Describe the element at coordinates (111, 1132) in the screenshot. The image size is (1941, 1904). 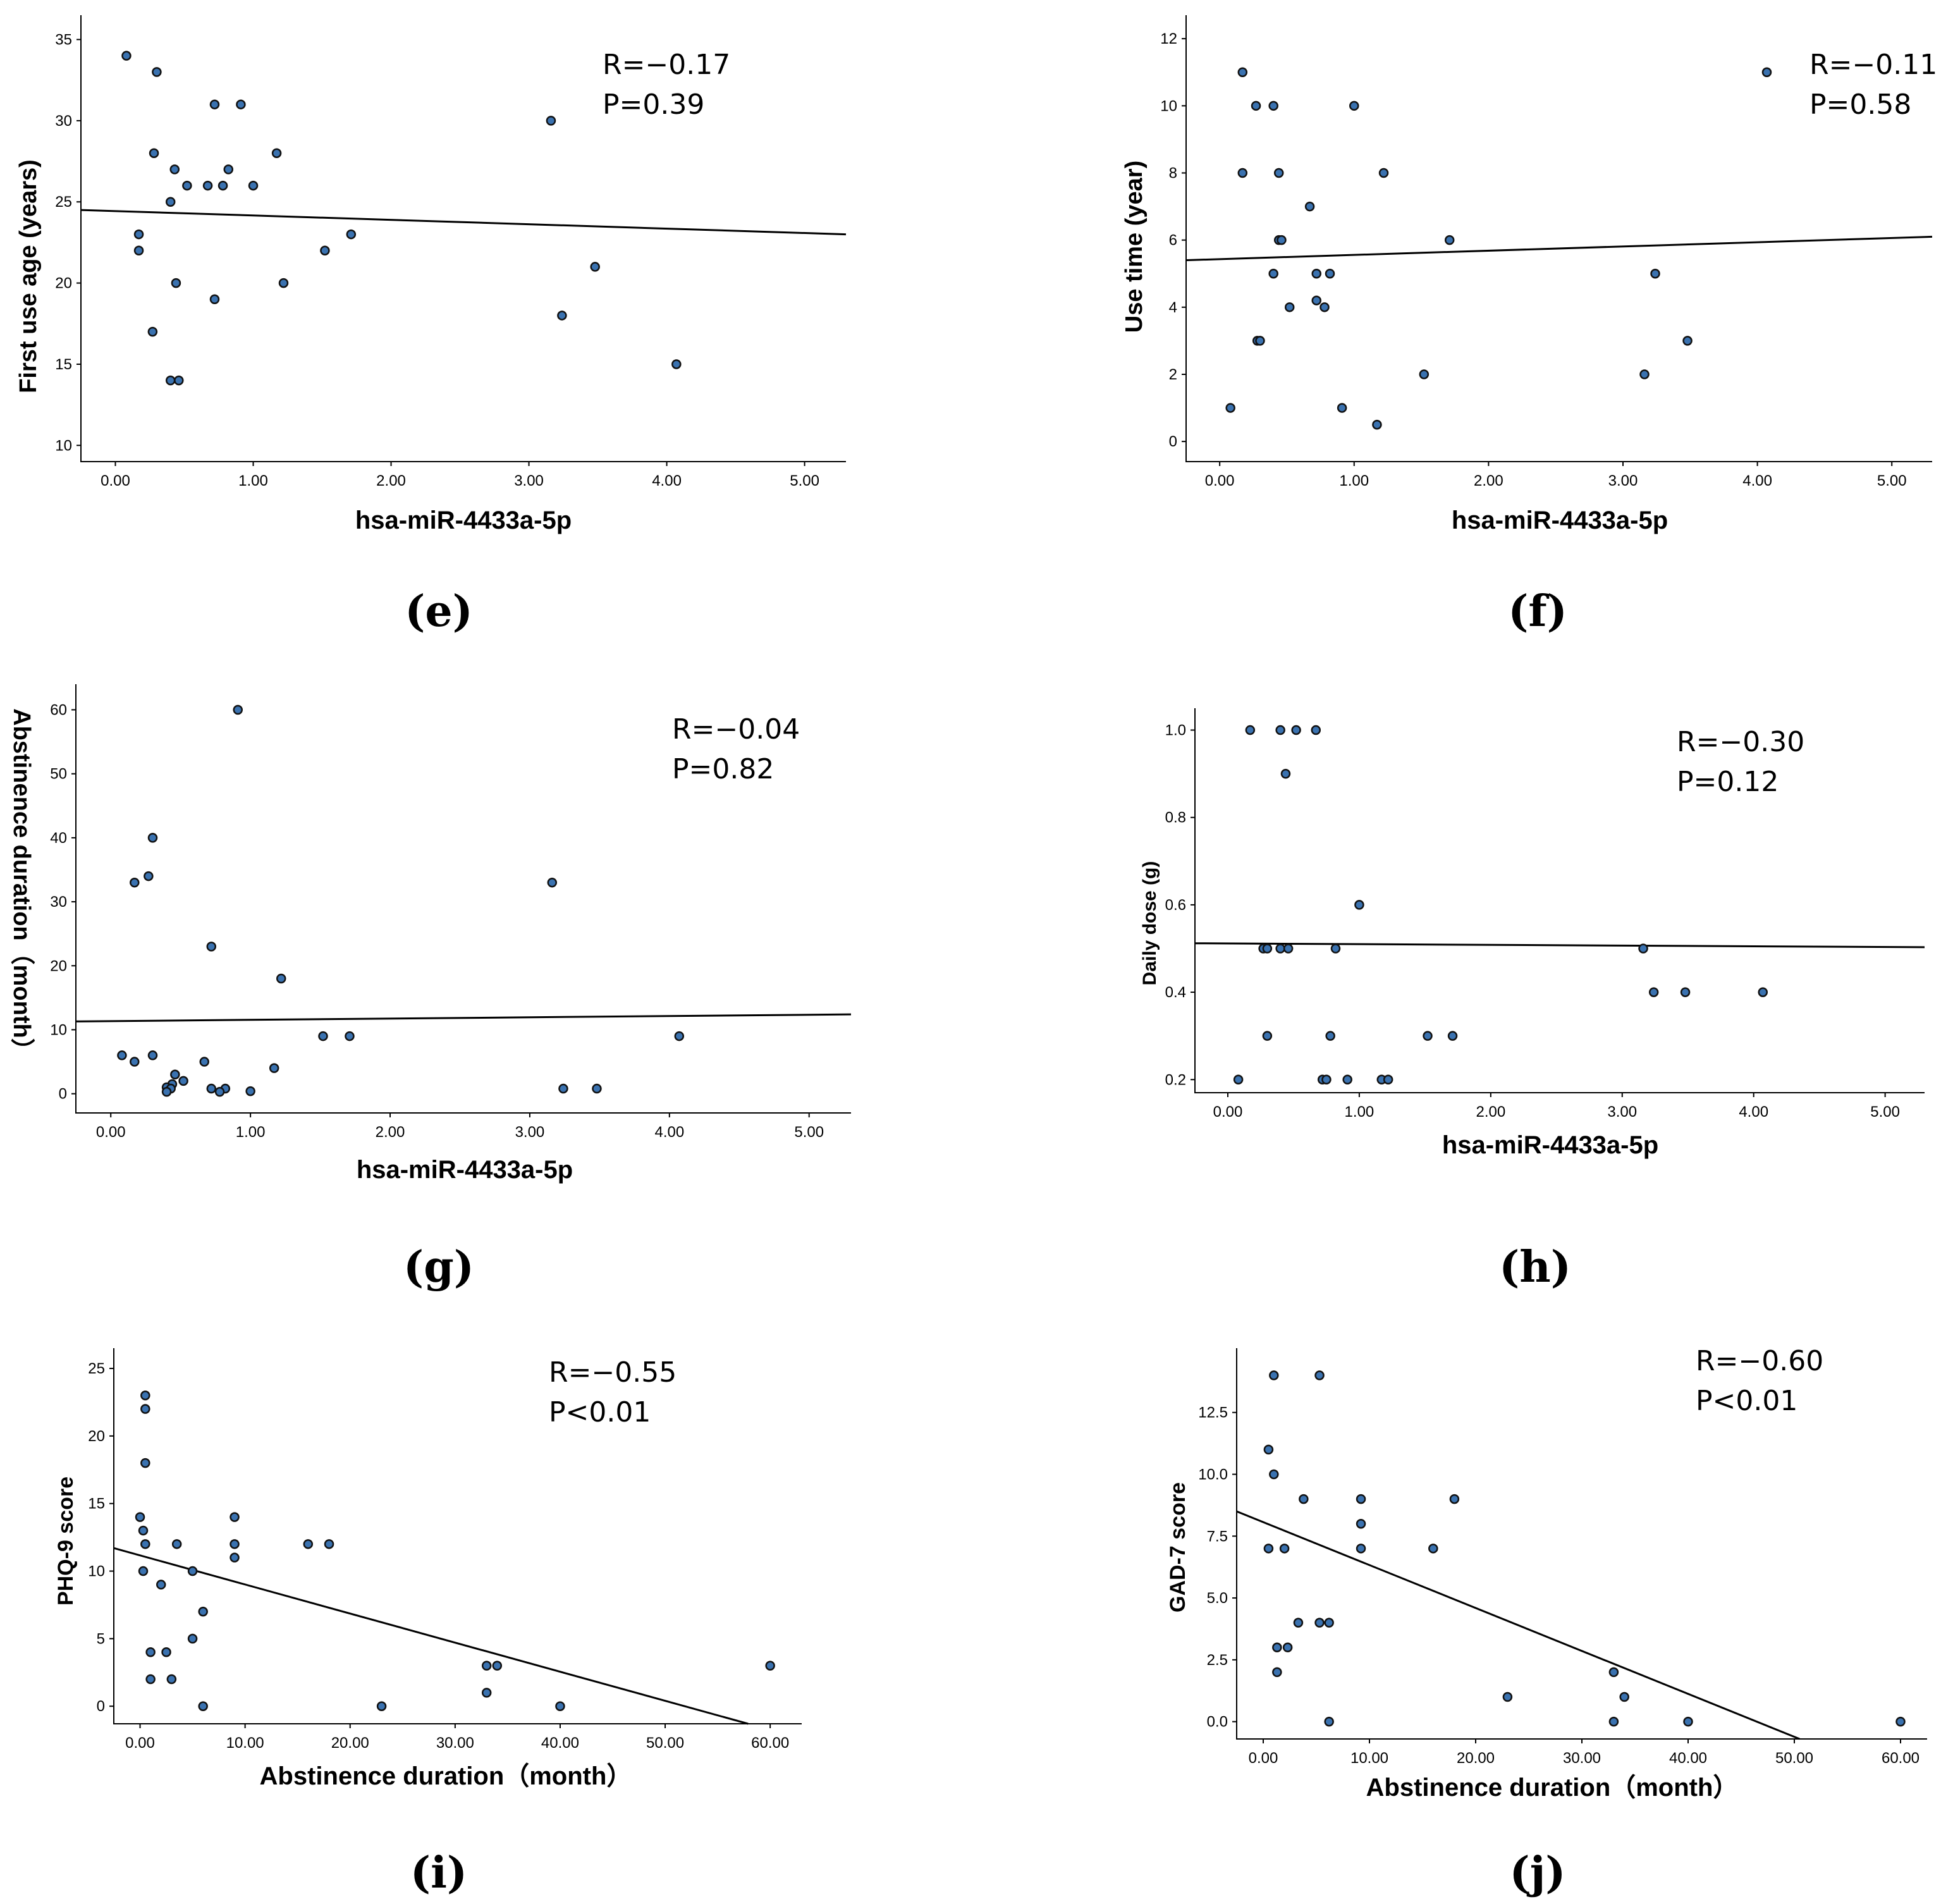
I see `panel-g-x-tick-label: 0.00` at that location.